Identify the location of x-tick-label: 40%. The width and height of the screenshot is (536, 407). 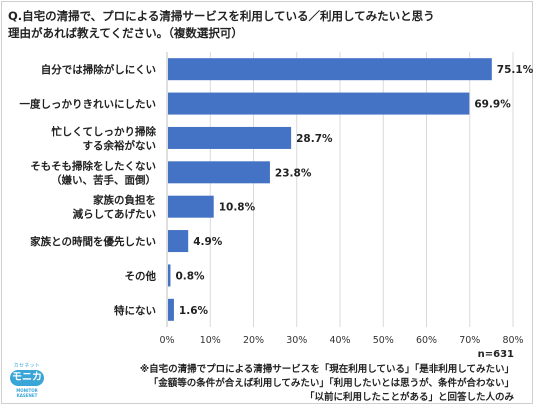
(339, 340).